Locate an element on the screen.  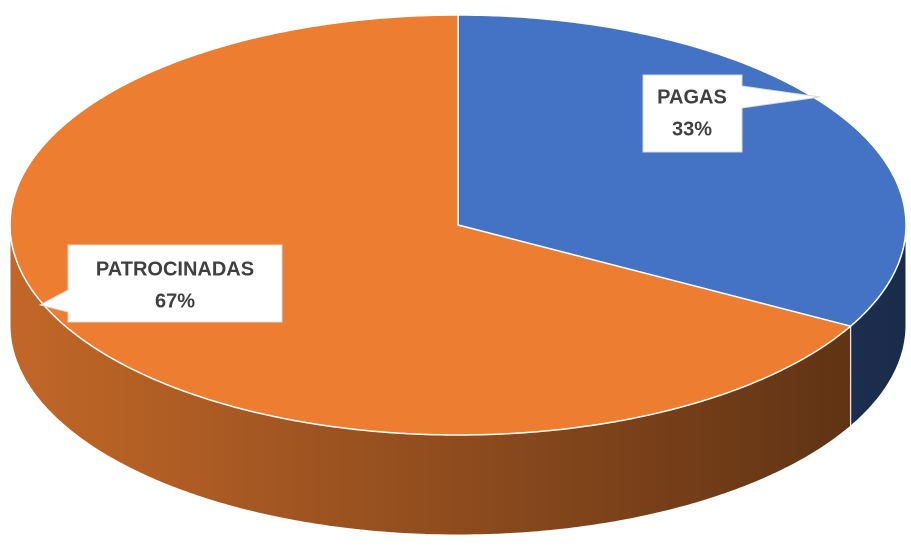
value-label: 33% is located at coordinates (692, 129).